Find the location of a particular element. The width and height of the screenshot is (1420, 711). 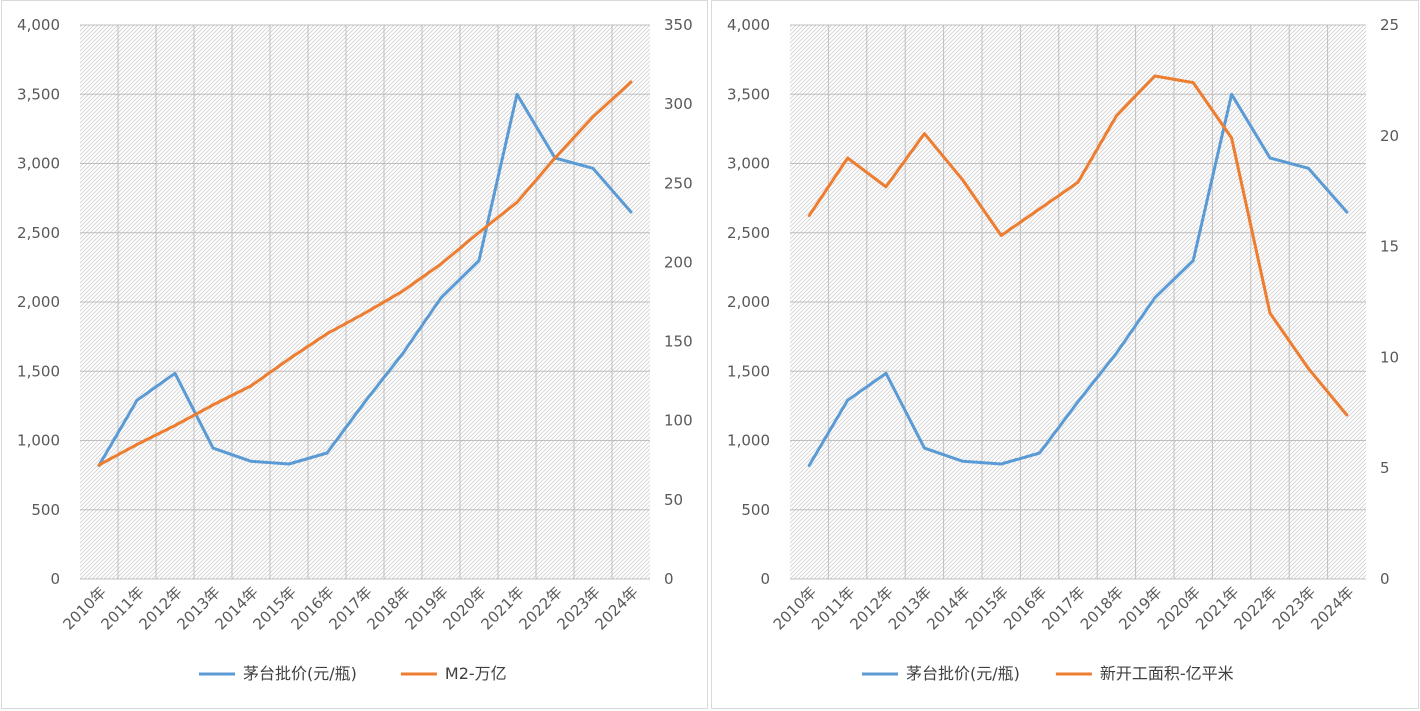

y2-tick-label: 20 is located at coordinates (1389, 136).